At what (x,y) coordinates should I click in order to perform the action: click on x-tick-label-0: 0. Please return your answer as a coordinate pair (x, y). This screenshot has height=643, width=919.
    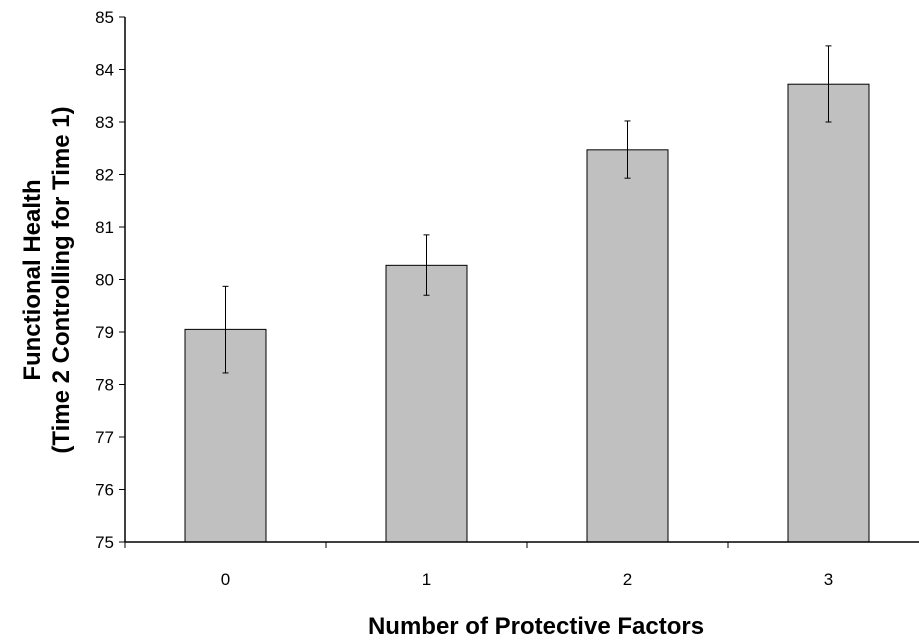
    Looking at the image, I should click on (225, 579).